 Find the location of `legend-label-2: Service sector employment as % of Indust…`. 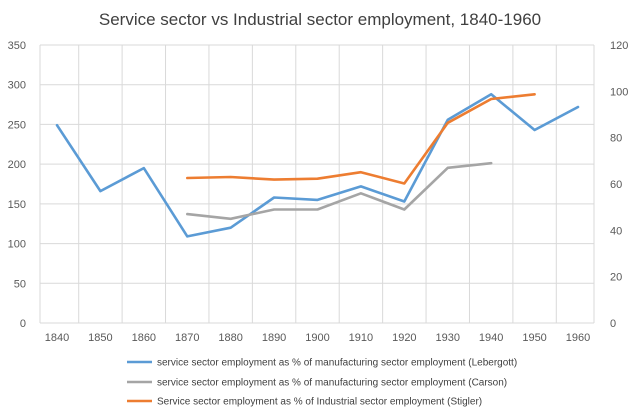

legend-label-2: Service sector employment as % of Indust… is located at coordinates (319, 402).